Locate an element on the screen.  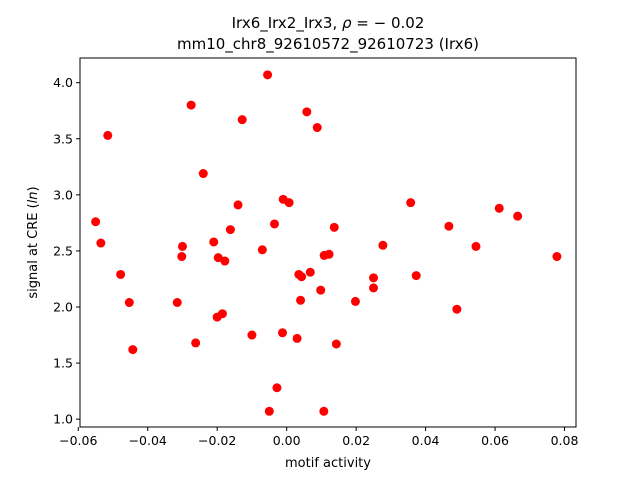
x-tick-label: −0.06 is located at coordinates (78, 440).